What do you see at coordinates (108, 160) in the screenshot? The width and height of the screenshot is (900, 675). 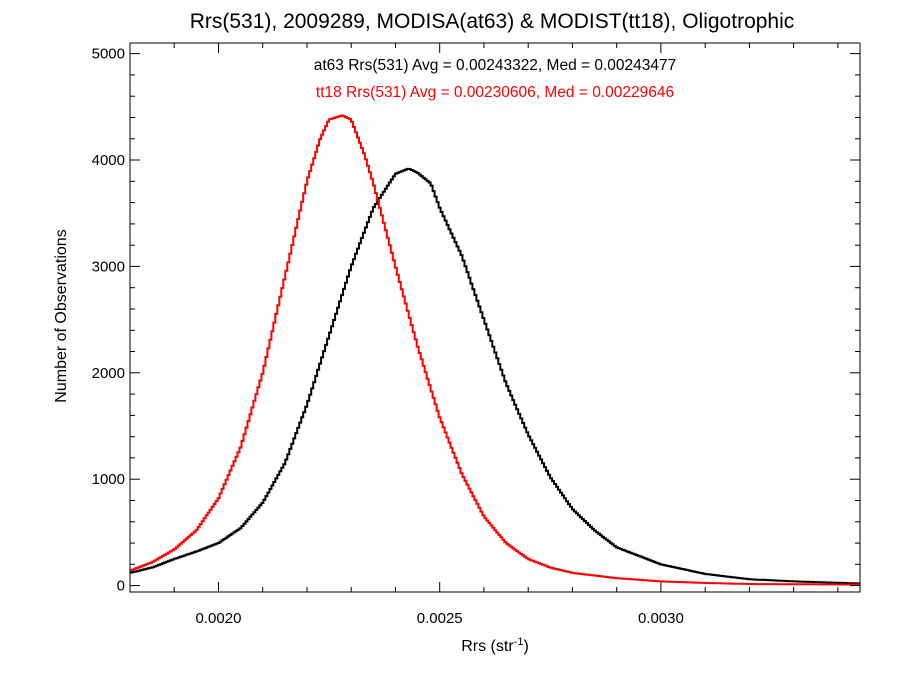 I see `y-tick-label: 4000` at bounding box center [108, 160].